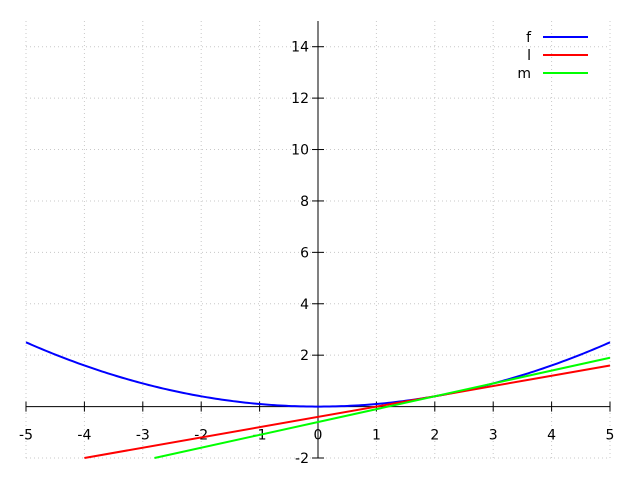 The image size is (640, 480). Describe the element at coordinates (201, 436) in the screenshot. I see `x-tick-label: -2` at that location.